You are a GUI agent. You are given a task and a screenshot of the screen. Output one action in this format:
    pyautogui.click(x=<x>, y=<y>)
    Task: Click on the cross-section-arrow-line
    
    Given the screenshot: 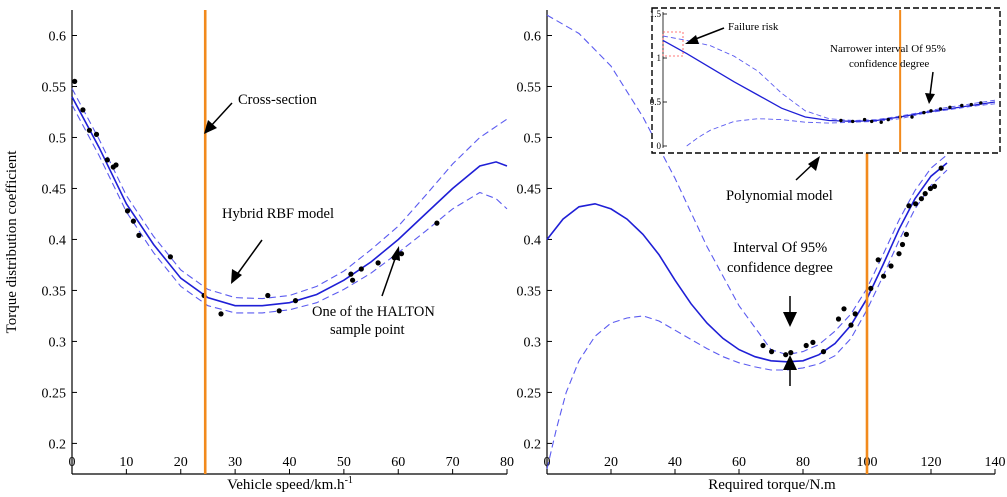 What is the action you would take?
    pyautogui.click(x=221, y=115)
    